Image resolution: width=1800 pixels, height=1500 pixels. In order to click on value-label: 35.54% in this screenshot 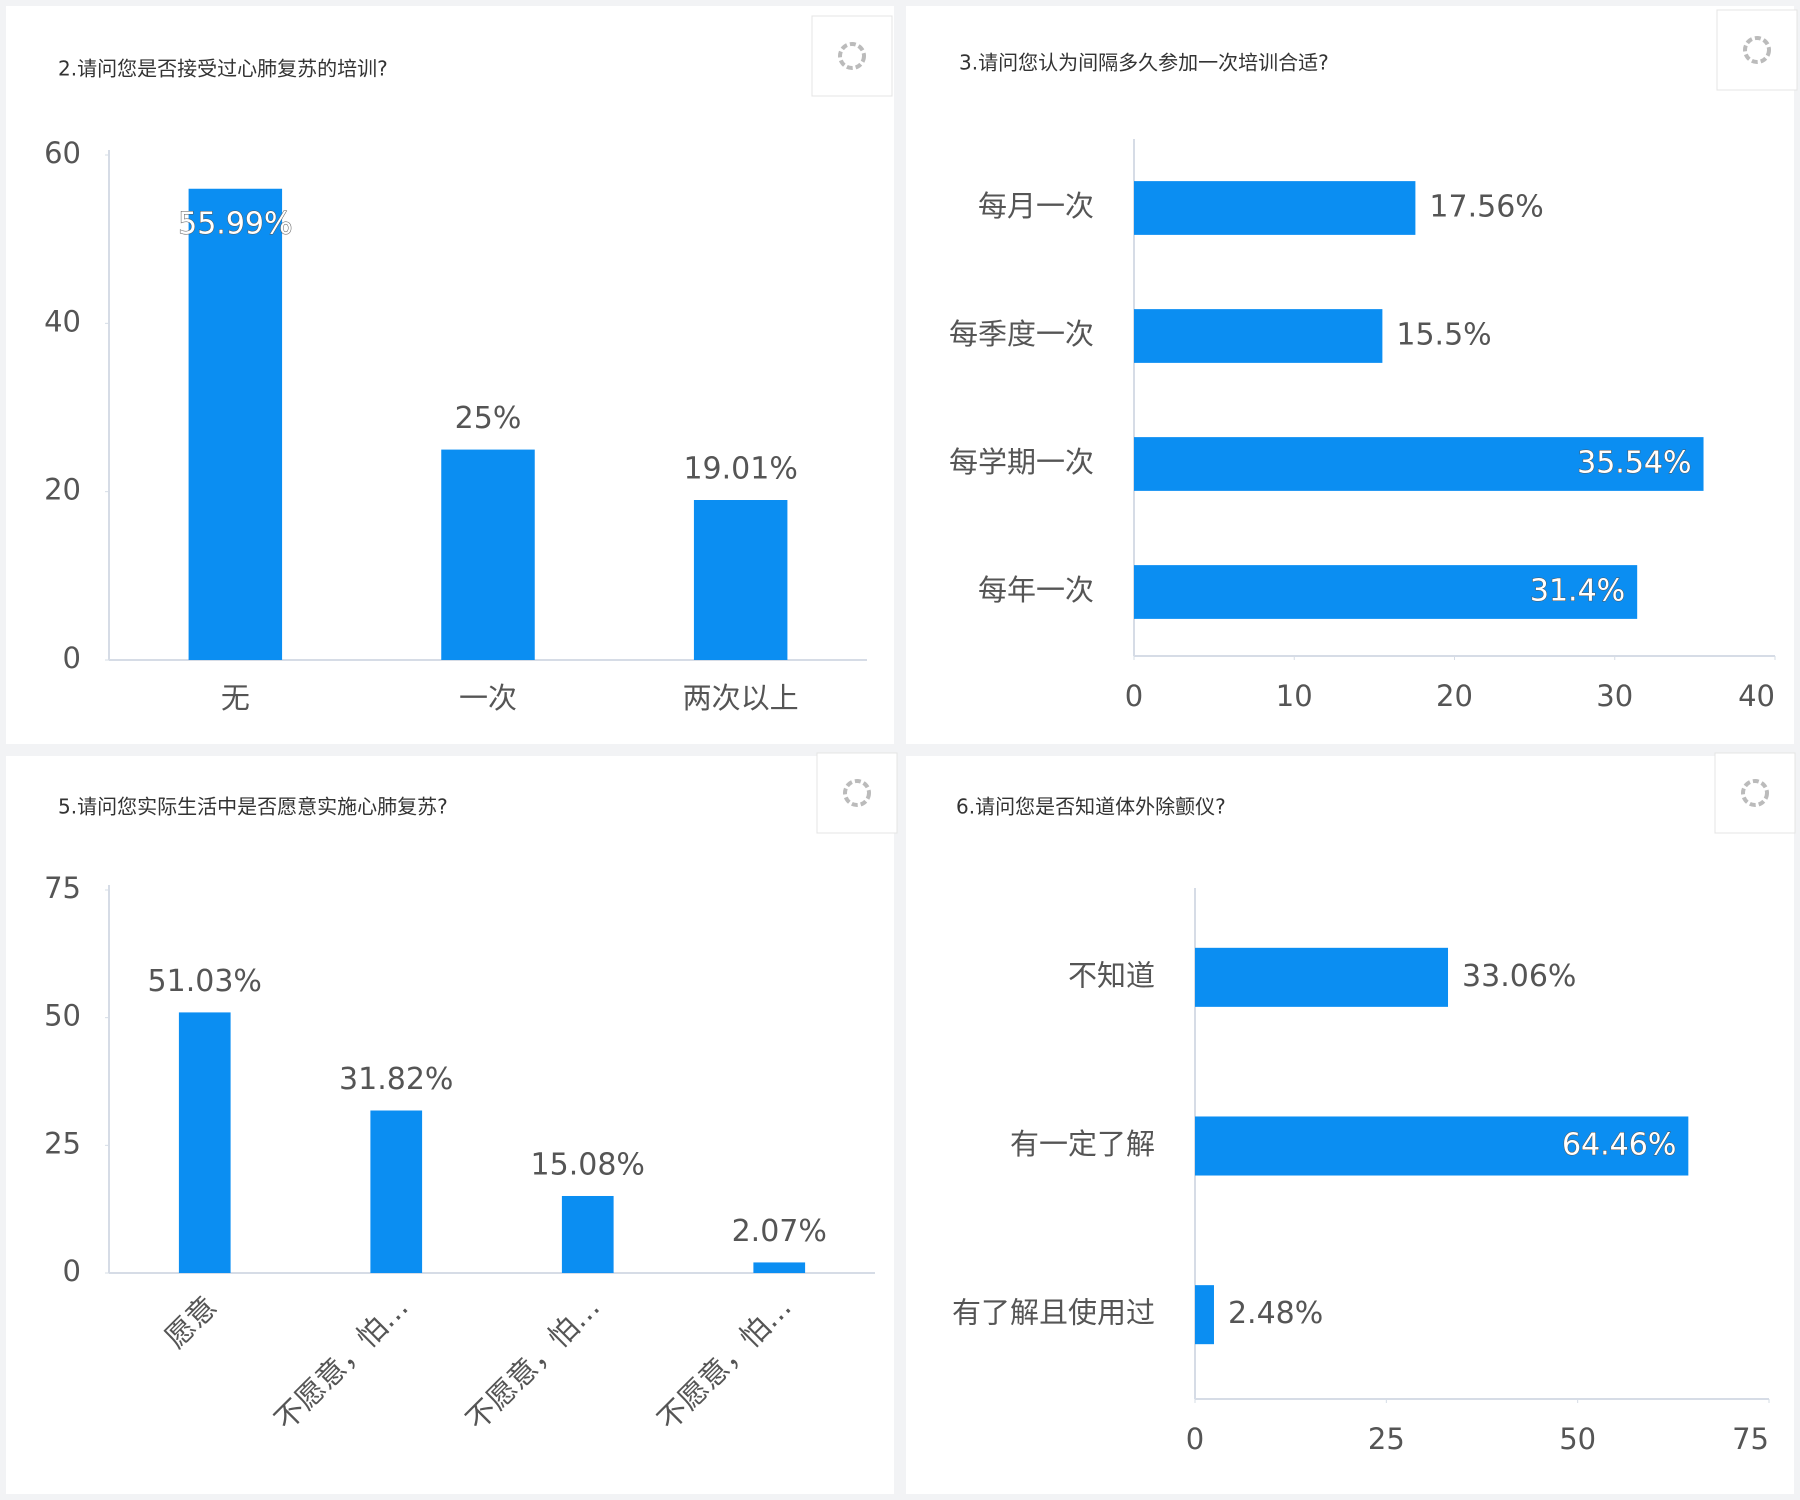, I will do `click(1634, 463)`.